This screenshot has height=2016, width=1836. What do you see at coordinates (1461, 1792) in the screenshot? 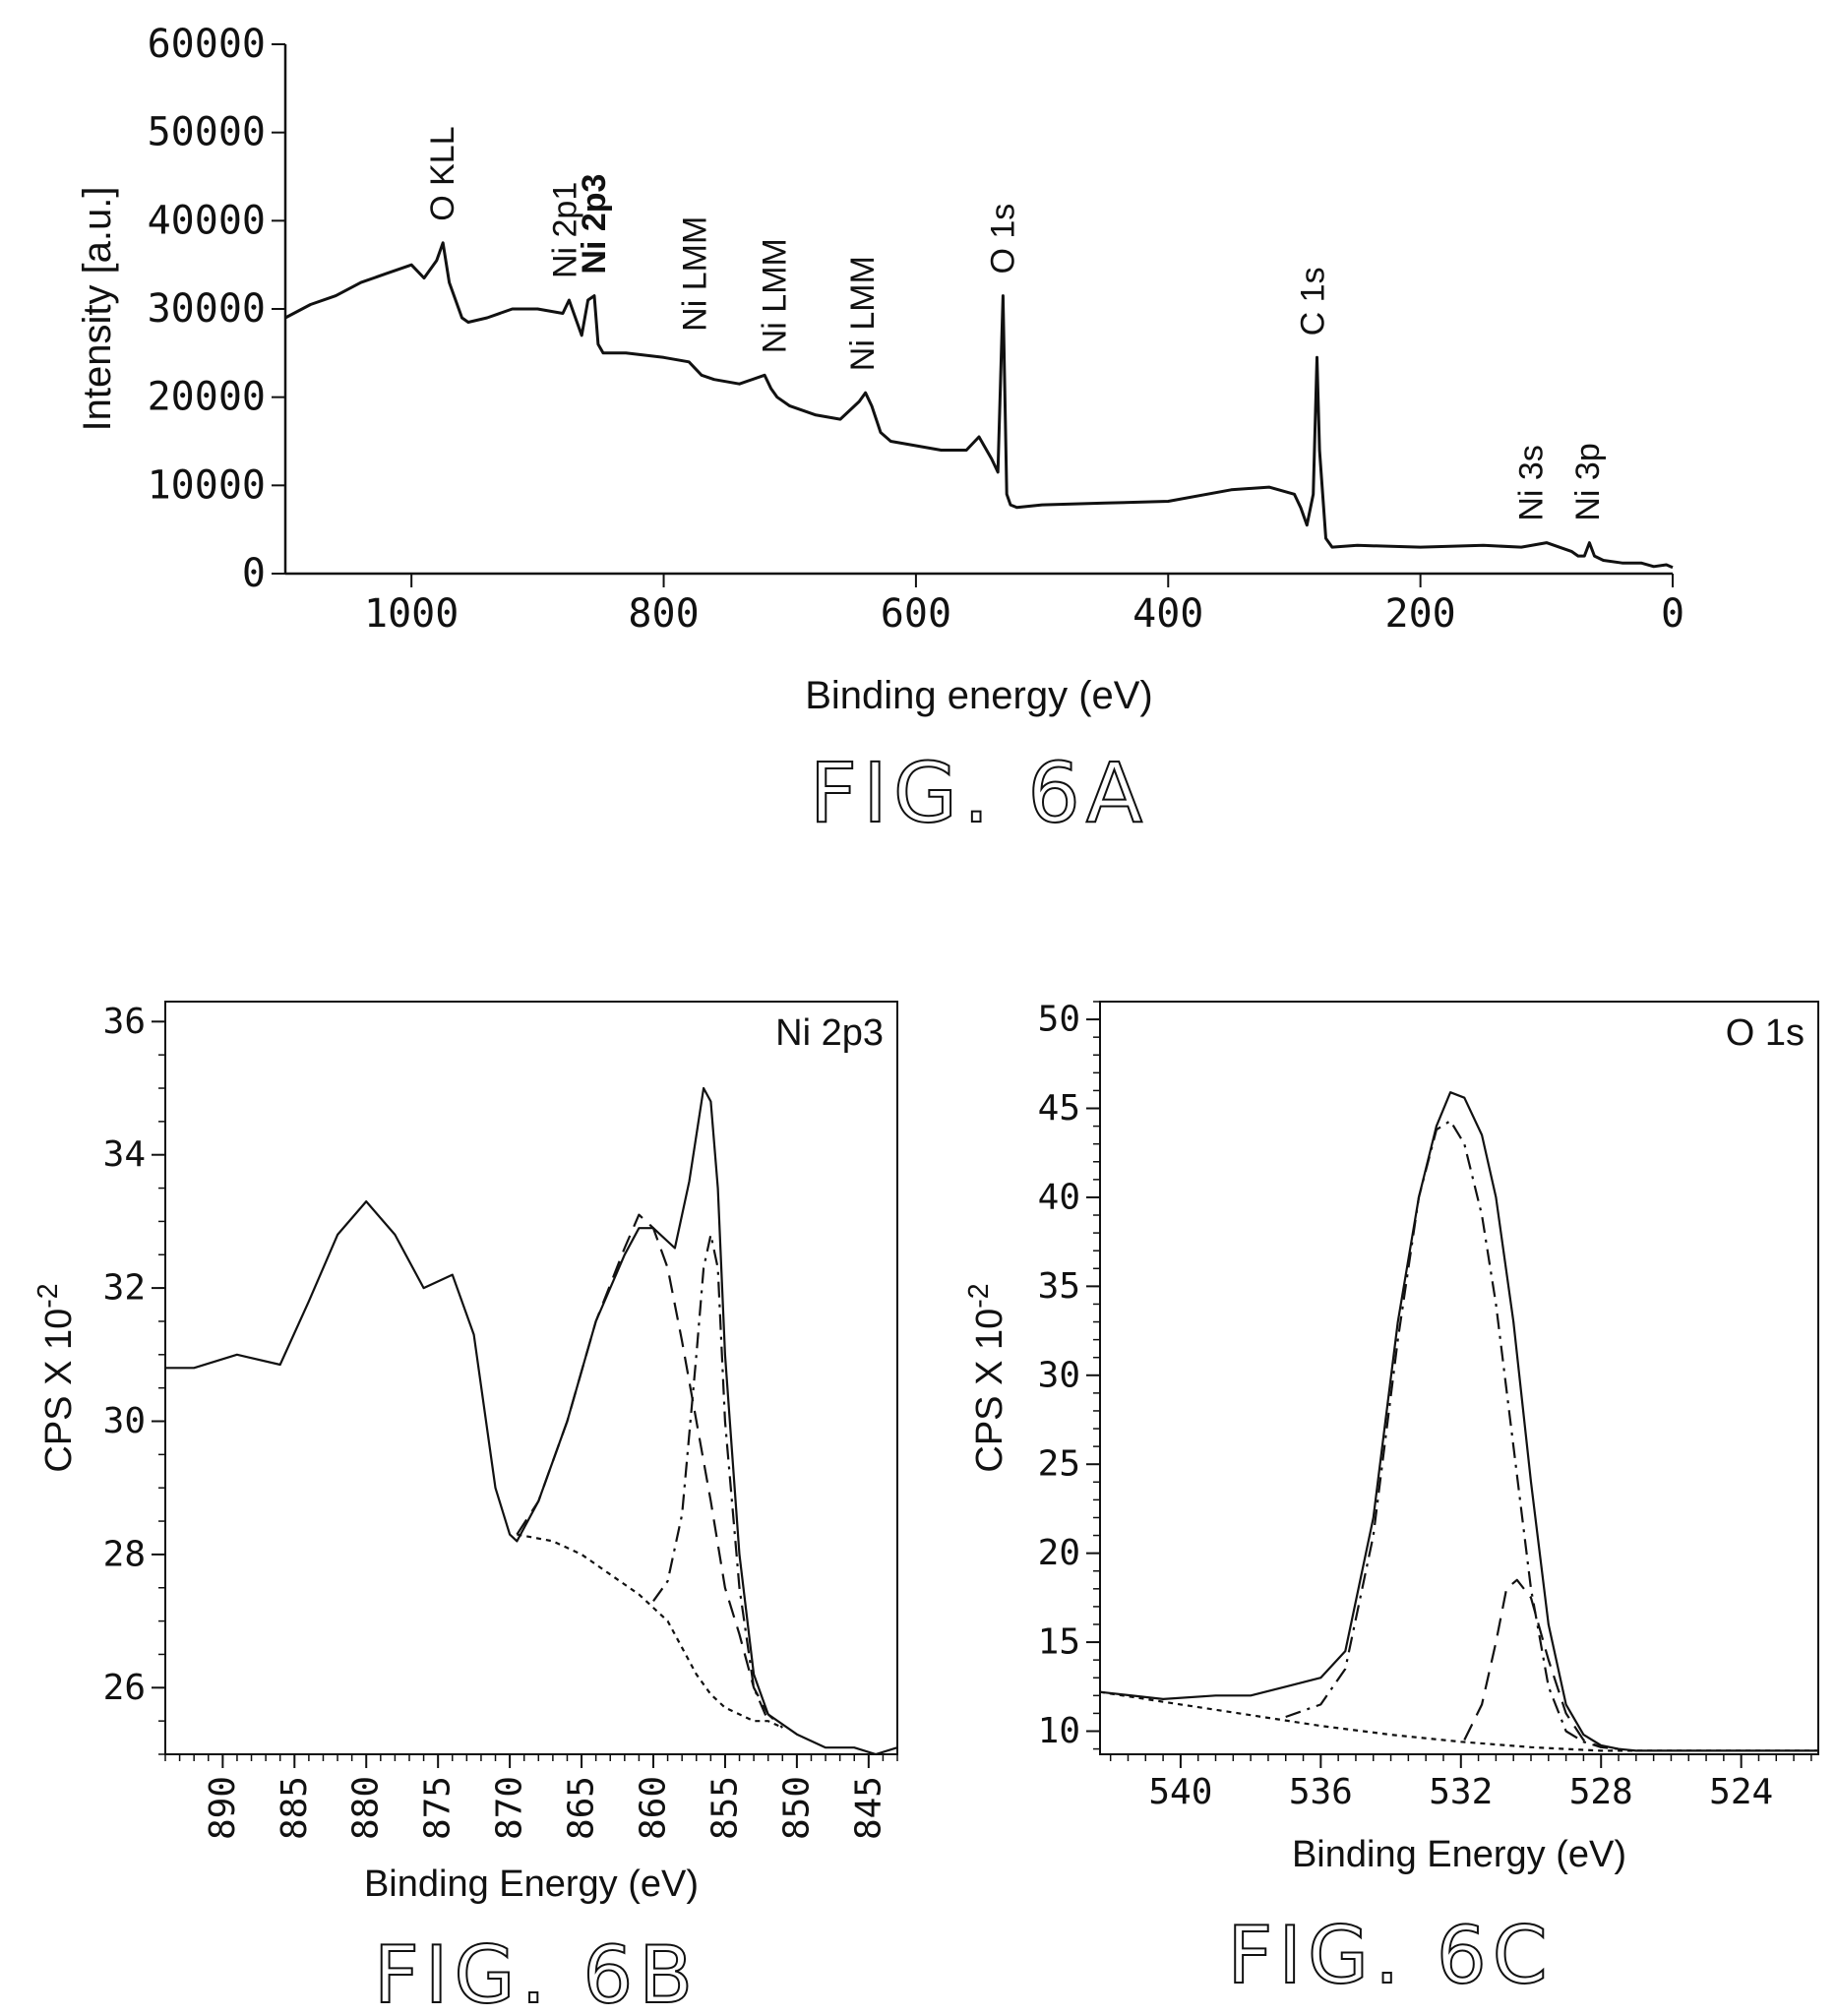
I see `x-tick-label: 532` at bounding box center [1461, 1792].